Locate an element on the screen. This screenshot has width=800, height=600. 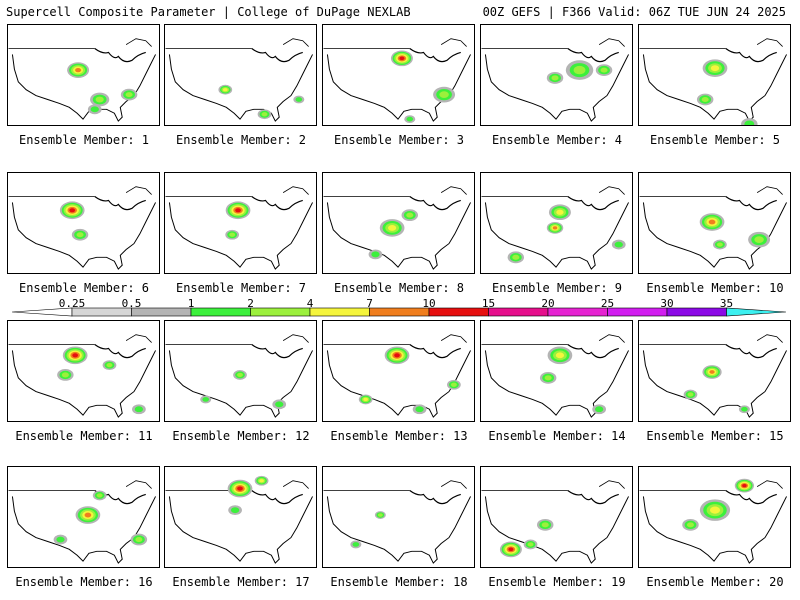
member-label: Ensemble Member: 20 is located at coordinates (715, 582).